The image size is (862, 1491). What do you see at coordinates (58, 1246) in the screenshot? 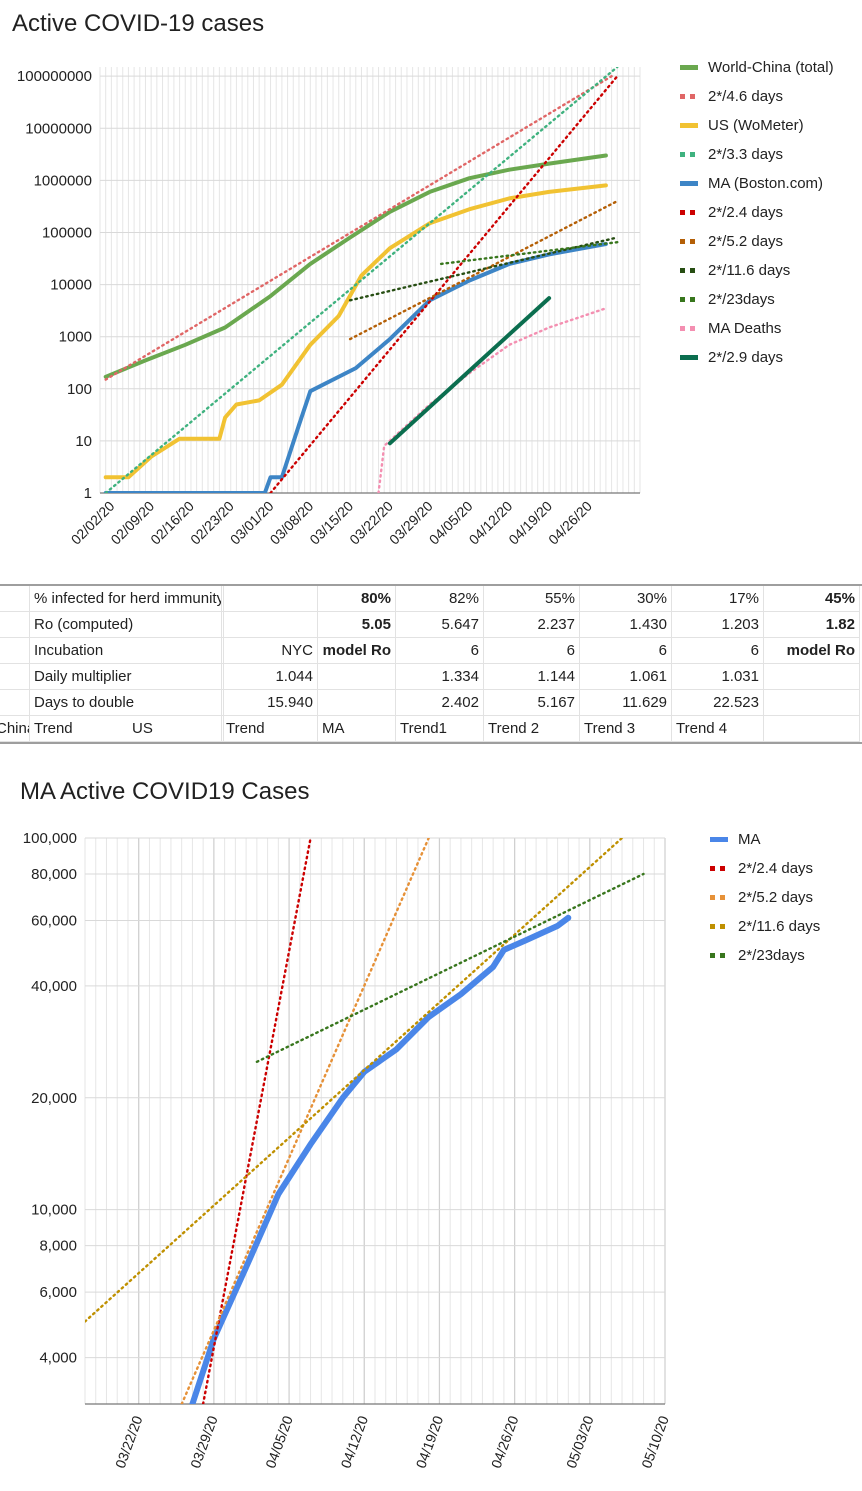
I see `y-tick-label: 8,000` at bounding box center [58, 1246].